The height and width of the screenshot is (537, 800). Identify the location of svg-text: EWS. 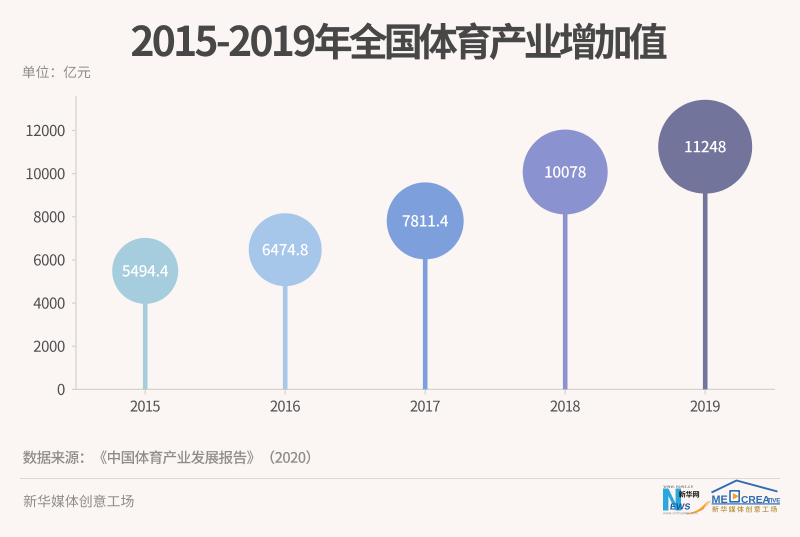
(680, 507).